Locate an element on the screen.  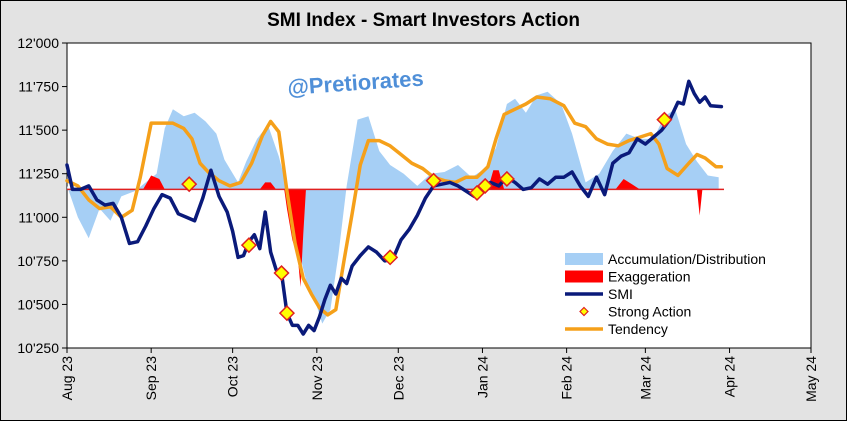
legend-strong-action-swatch is located at coordinates (584, 311).